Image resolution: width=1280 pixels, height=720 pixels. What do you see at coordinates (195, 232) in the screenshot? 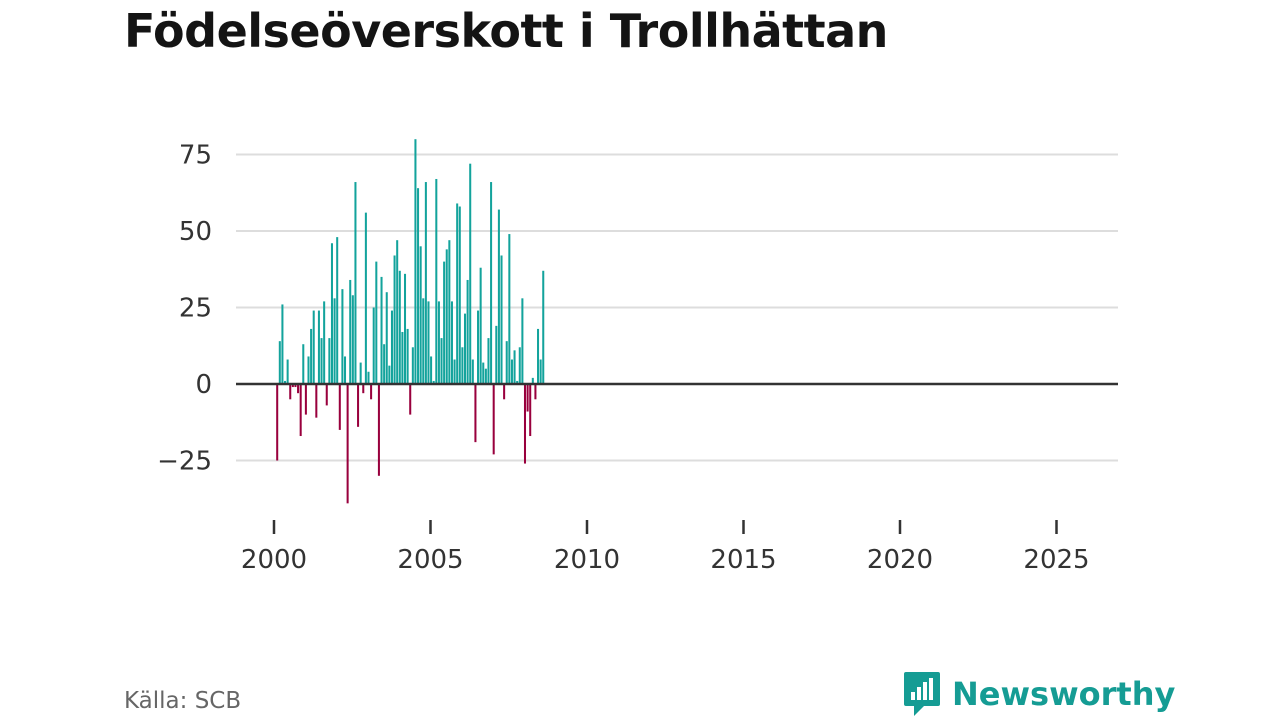
I see `y-tick-label: 50` at bounding box center [195, 232].